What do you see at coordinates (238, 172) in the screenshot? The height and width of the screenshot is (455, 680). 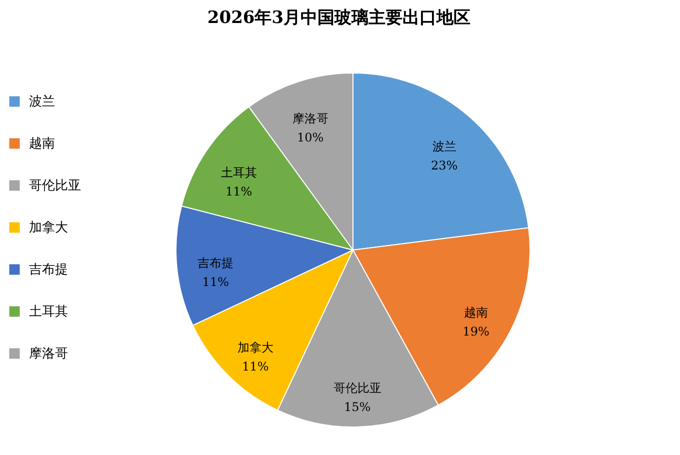 I see `slice-label: 土耳其` at bounding box center [238, 172].